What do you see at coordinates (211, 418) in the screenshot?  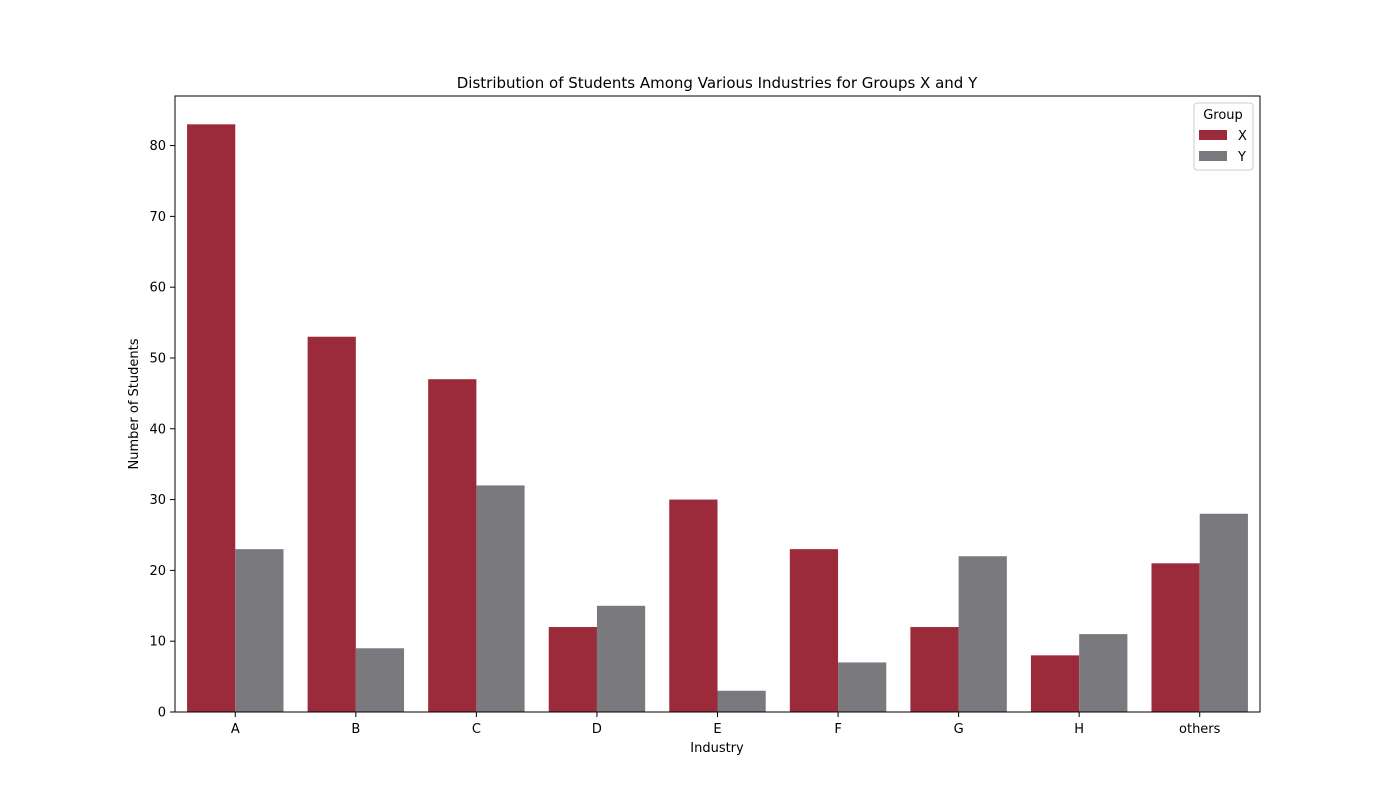 I see `bar-x-a` at bounding box center [211, 418].